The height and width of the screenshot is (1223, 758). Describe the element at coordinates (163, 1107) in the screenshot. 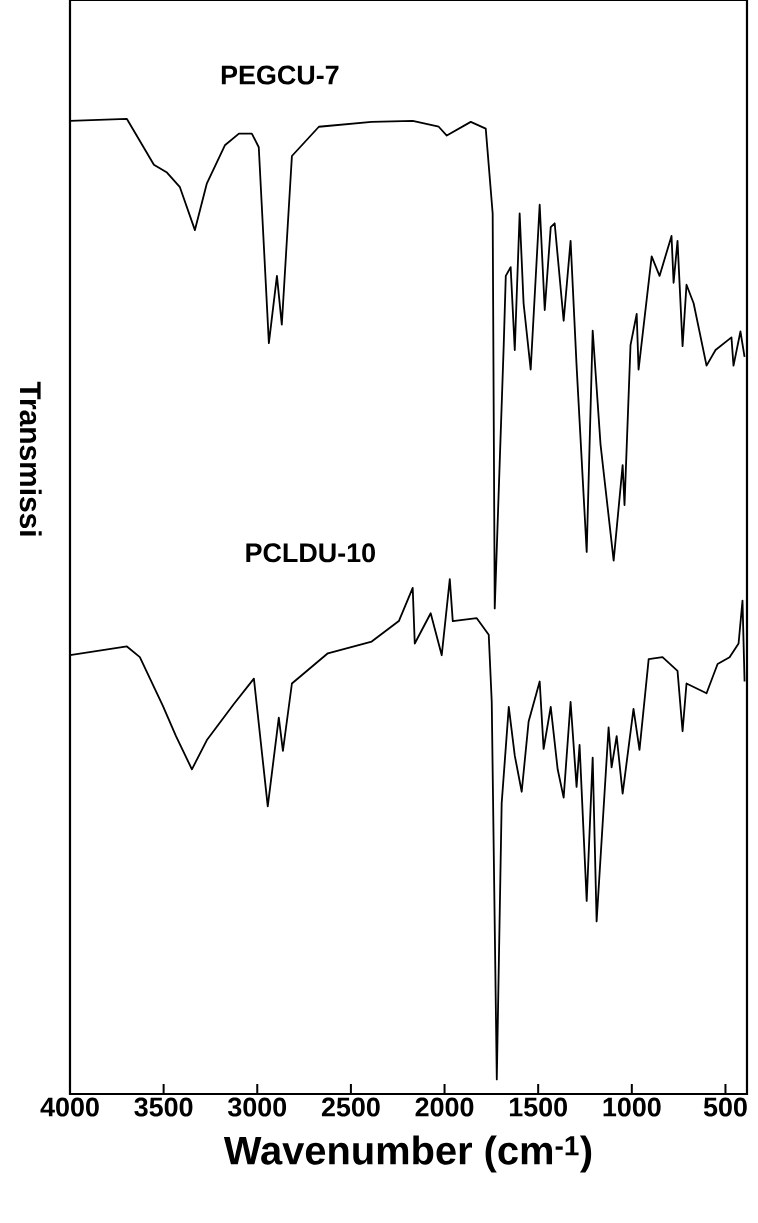

I see `x-tick-label: 3500` at that location.